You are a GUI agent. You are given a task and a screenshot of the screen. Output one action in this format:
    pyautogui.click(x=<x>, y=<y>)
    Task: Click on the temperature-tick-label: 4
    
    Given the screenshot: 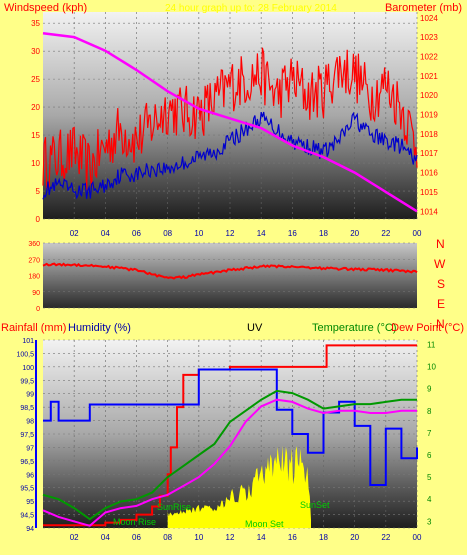 What is the action you would take?
    pyautogui.click(x=429, y=499)
    